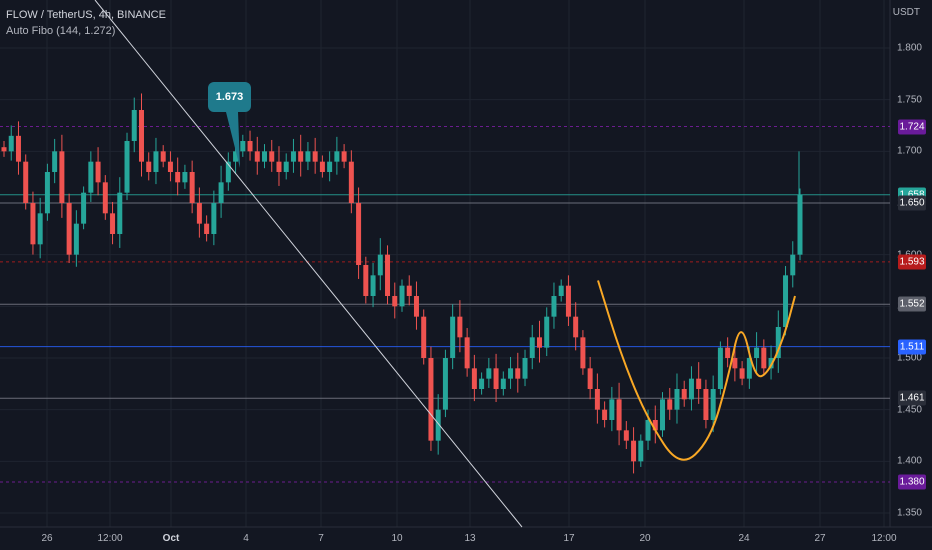 Image resolution: width=932 pixels, height=550 pixels. I want to click on currency-unit: USDT, so click(906, 12).